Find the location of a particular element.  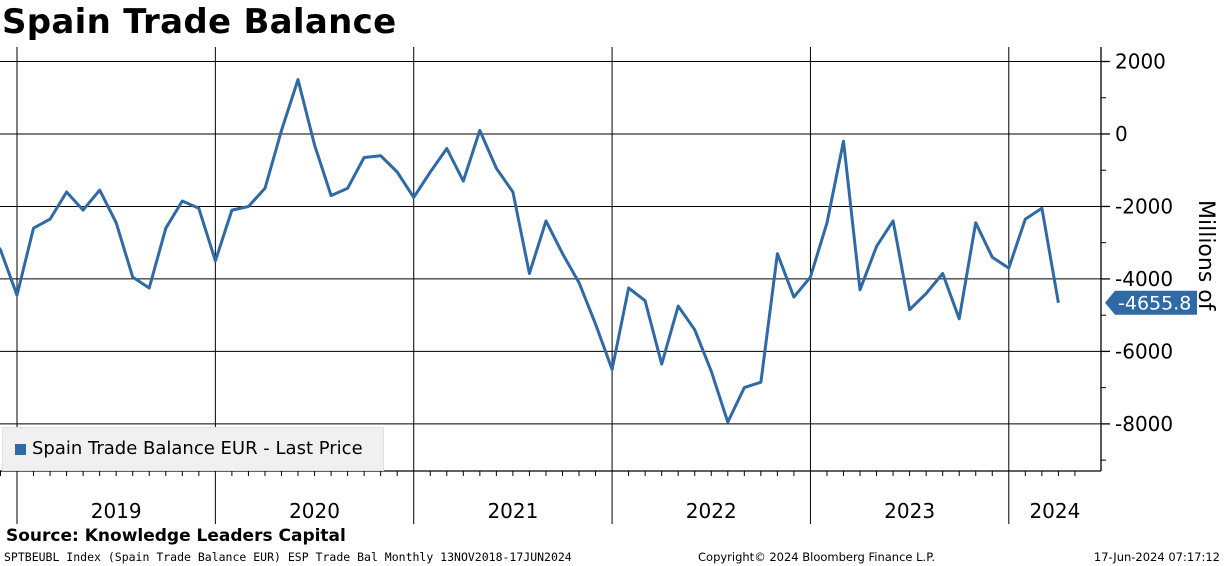

y-tick-label: 2000 is located at coordinates (1140, 61).